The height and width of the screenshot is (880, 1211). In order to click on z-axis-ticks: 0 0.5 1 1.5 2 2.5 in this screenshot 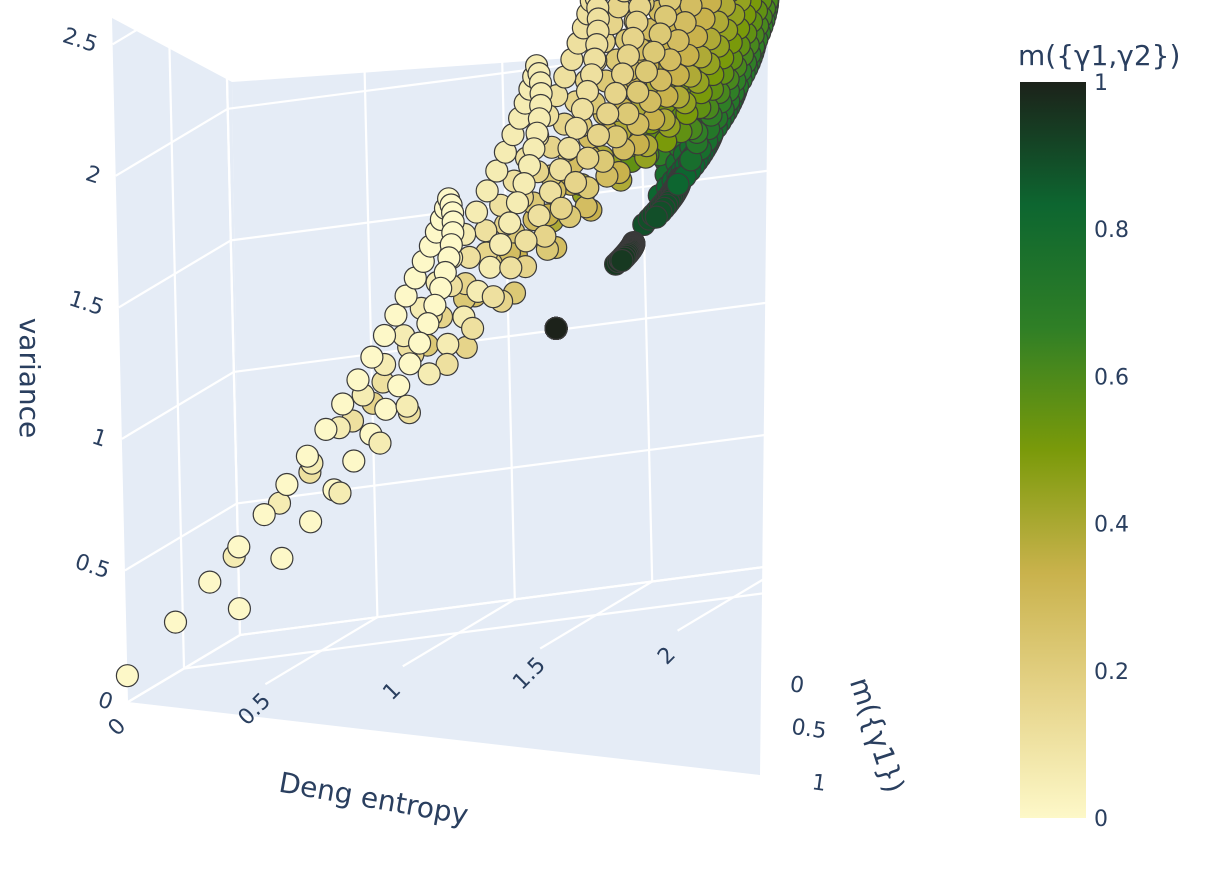, I will do `click(87, 369)`.